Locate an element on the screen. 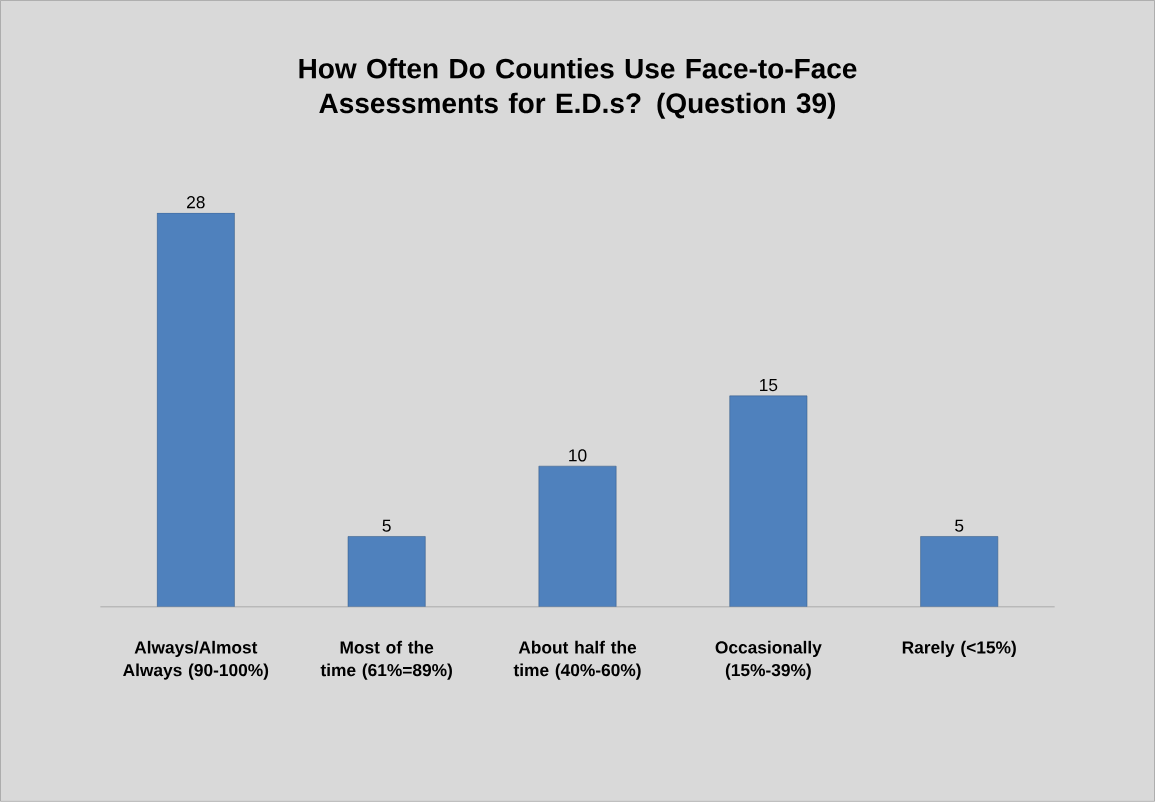 The width and height of the screenshot is (1155, 802). x-tick-label: Always/Almost Always (90-100%) is located at coordinates (196, 660).